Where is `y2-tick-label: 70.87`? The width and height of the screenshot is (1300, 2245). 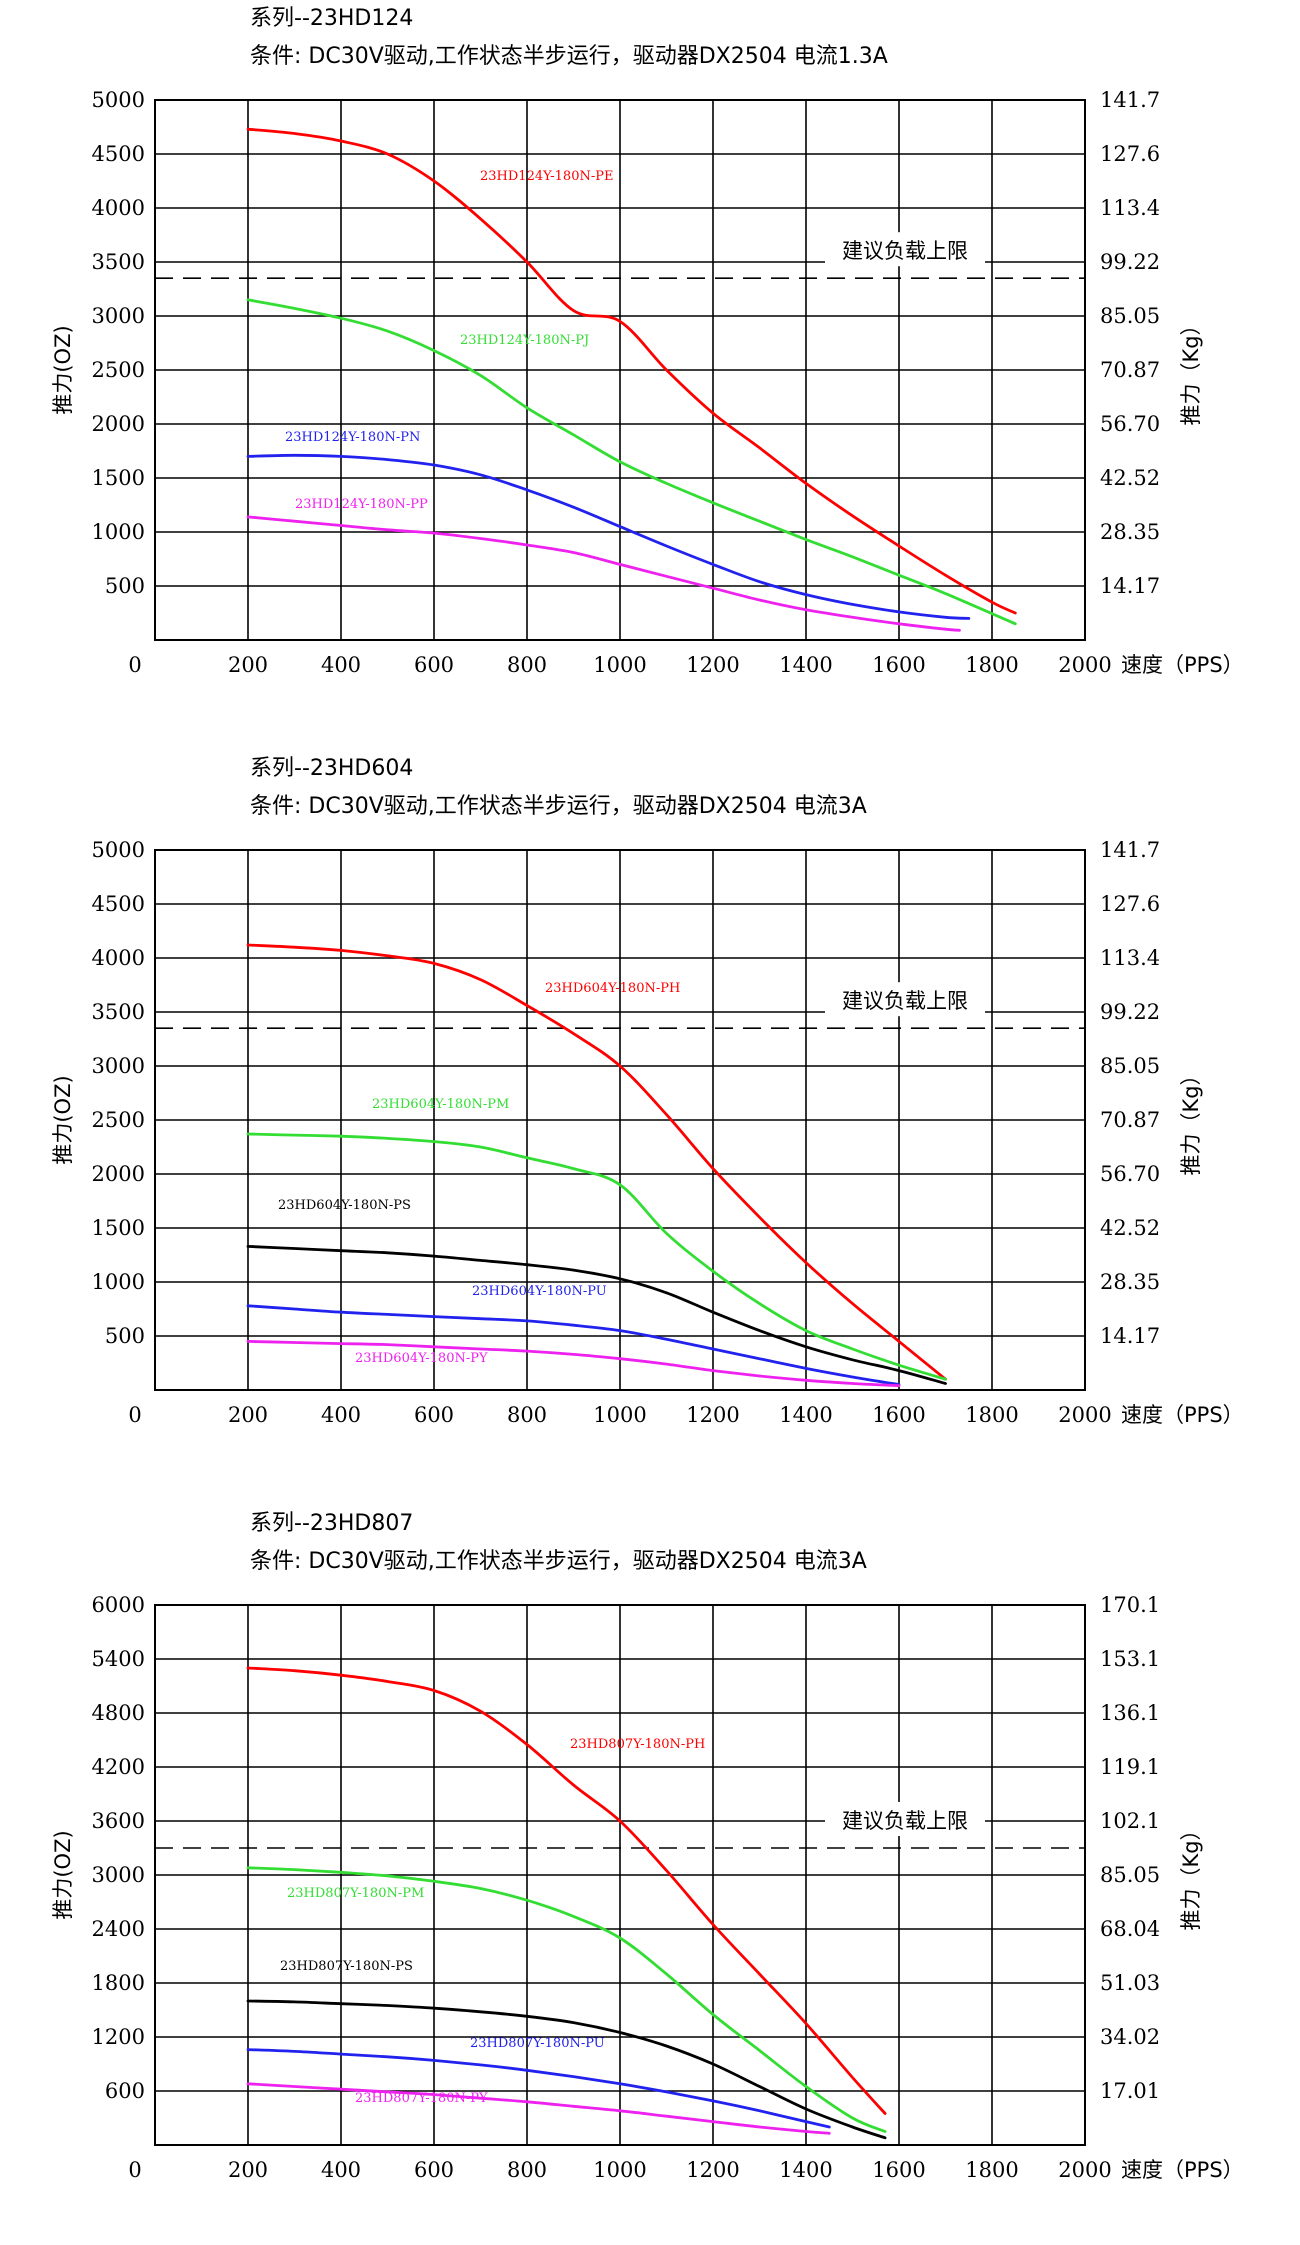
y2-tick-label: 70.87 is located at coordinates (1130, 370).